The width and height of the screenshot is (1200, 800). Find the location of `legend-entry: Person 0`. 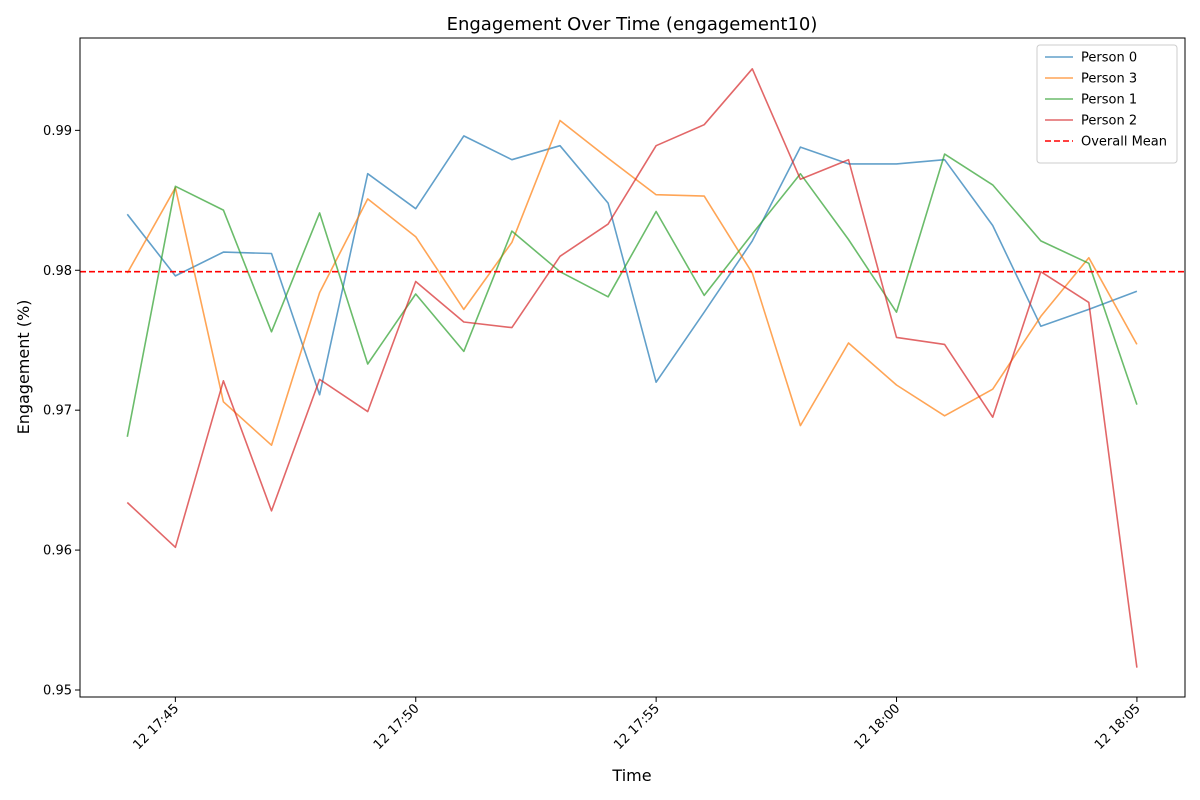

legend-entry: Person 0 is located at coordinates (1109, 58).